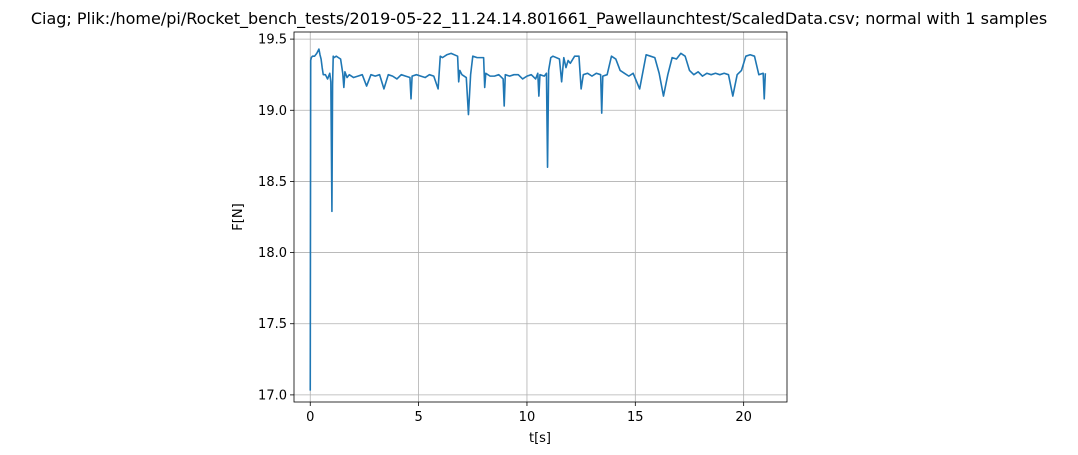  Describe the element at coordinates (635, 417) in the screenshot. I see `x-tick-label: 15` at that location.